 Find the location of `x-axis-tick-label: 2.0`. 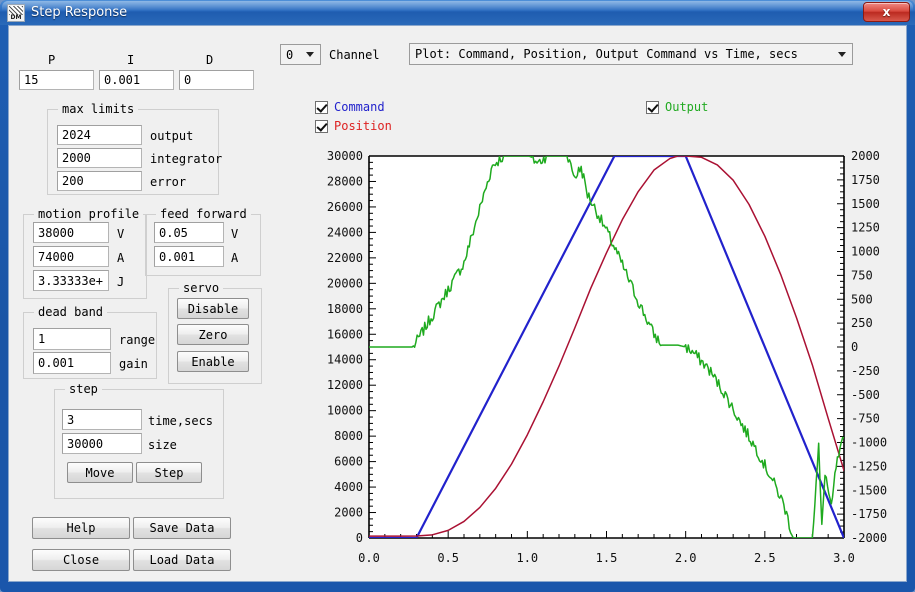

x-axis-tick-label: 2.0 is located at coordinates (686, 558).